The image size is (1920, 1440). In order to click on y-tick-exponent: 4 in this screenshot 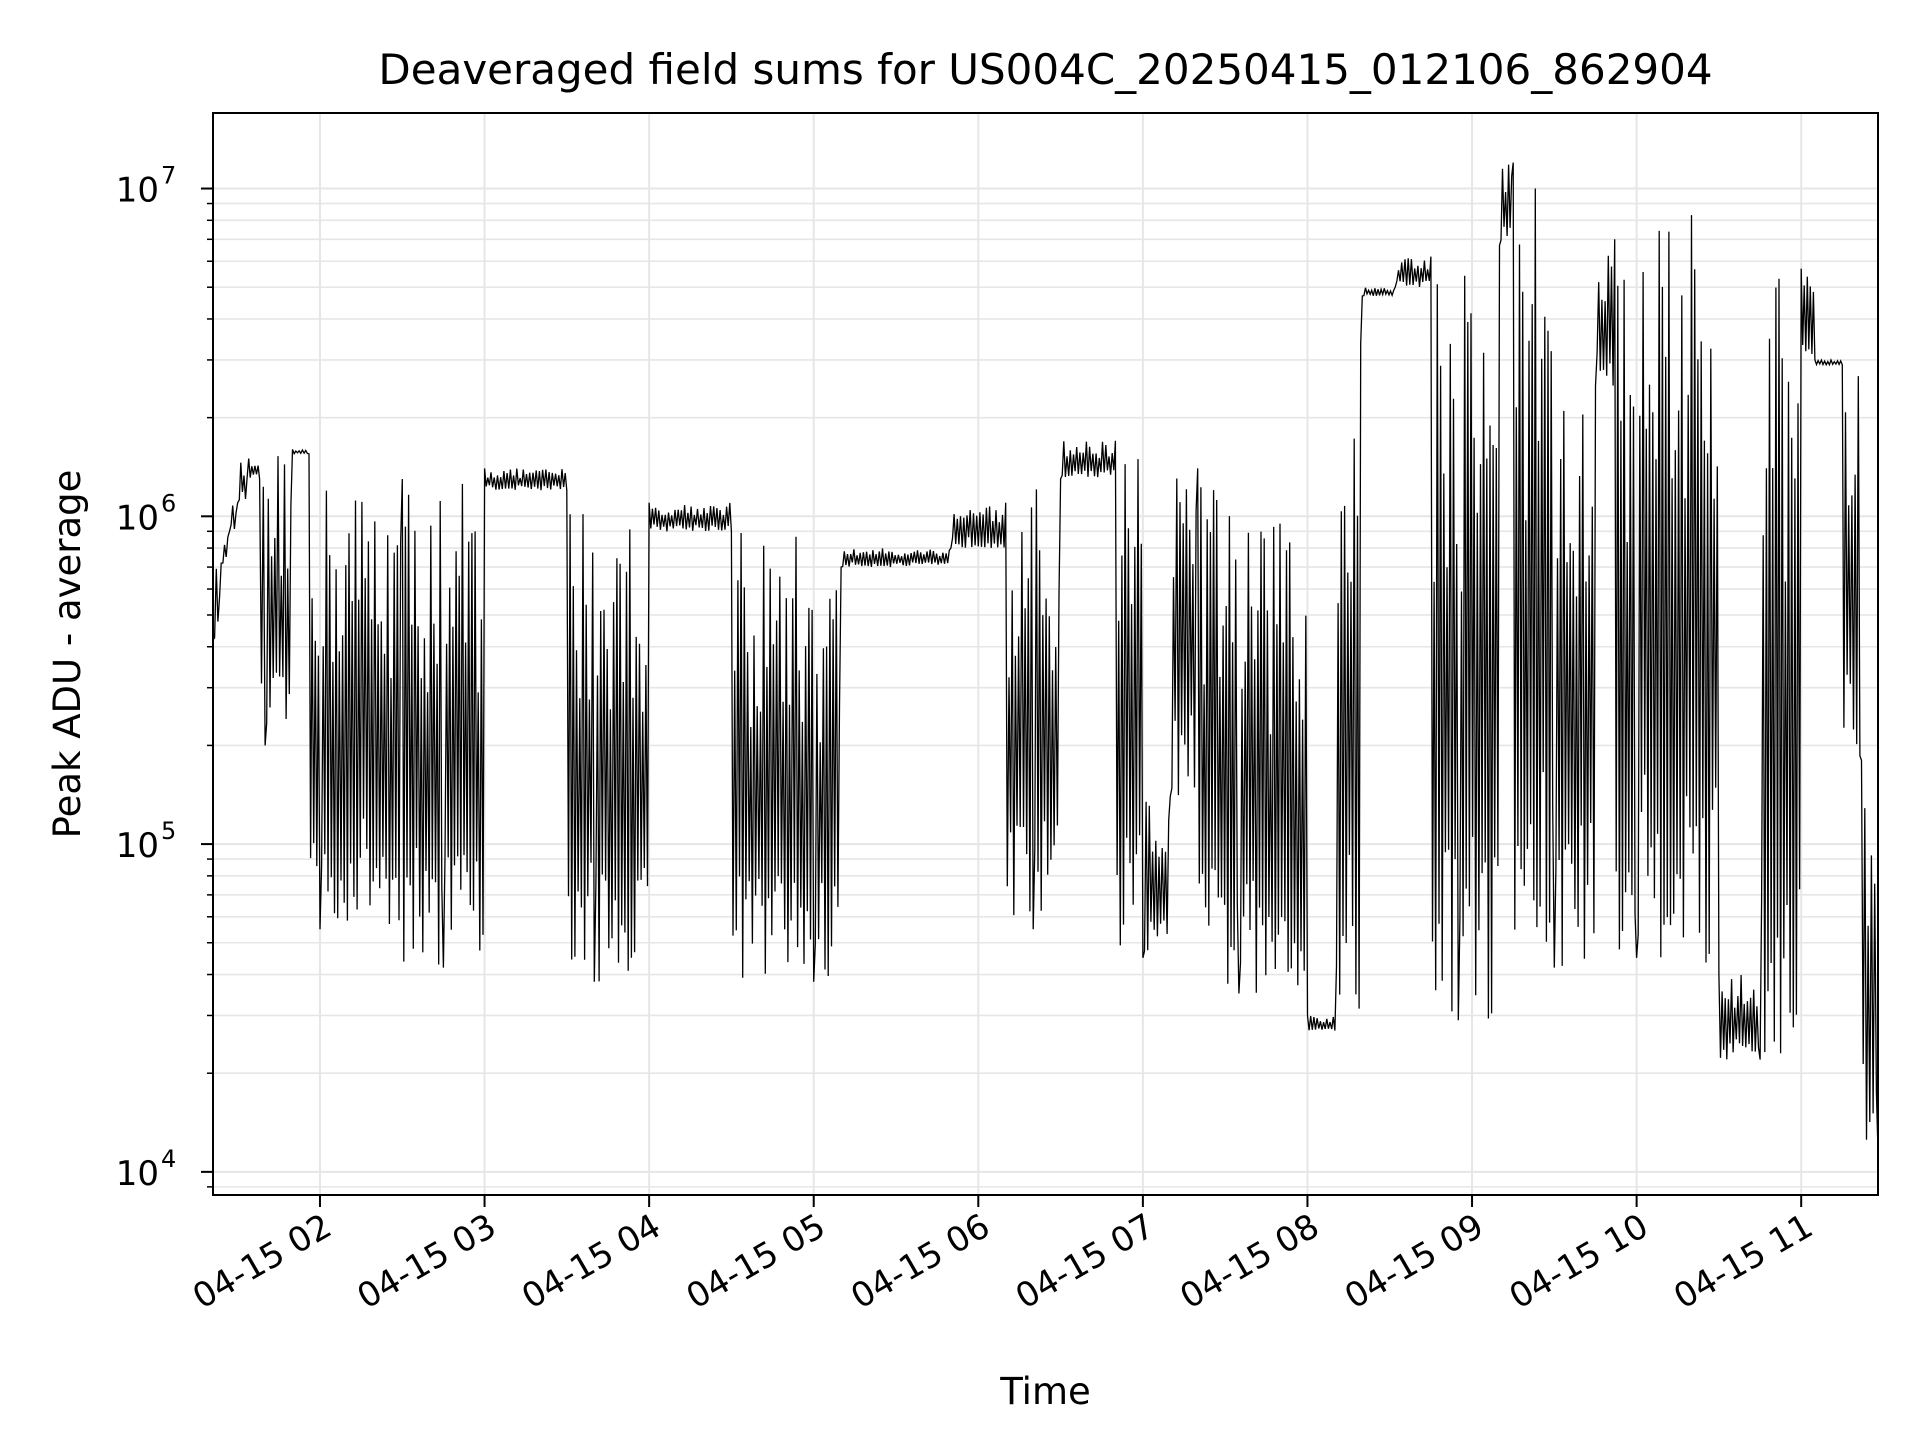, I will do `click(168, 1159)`.